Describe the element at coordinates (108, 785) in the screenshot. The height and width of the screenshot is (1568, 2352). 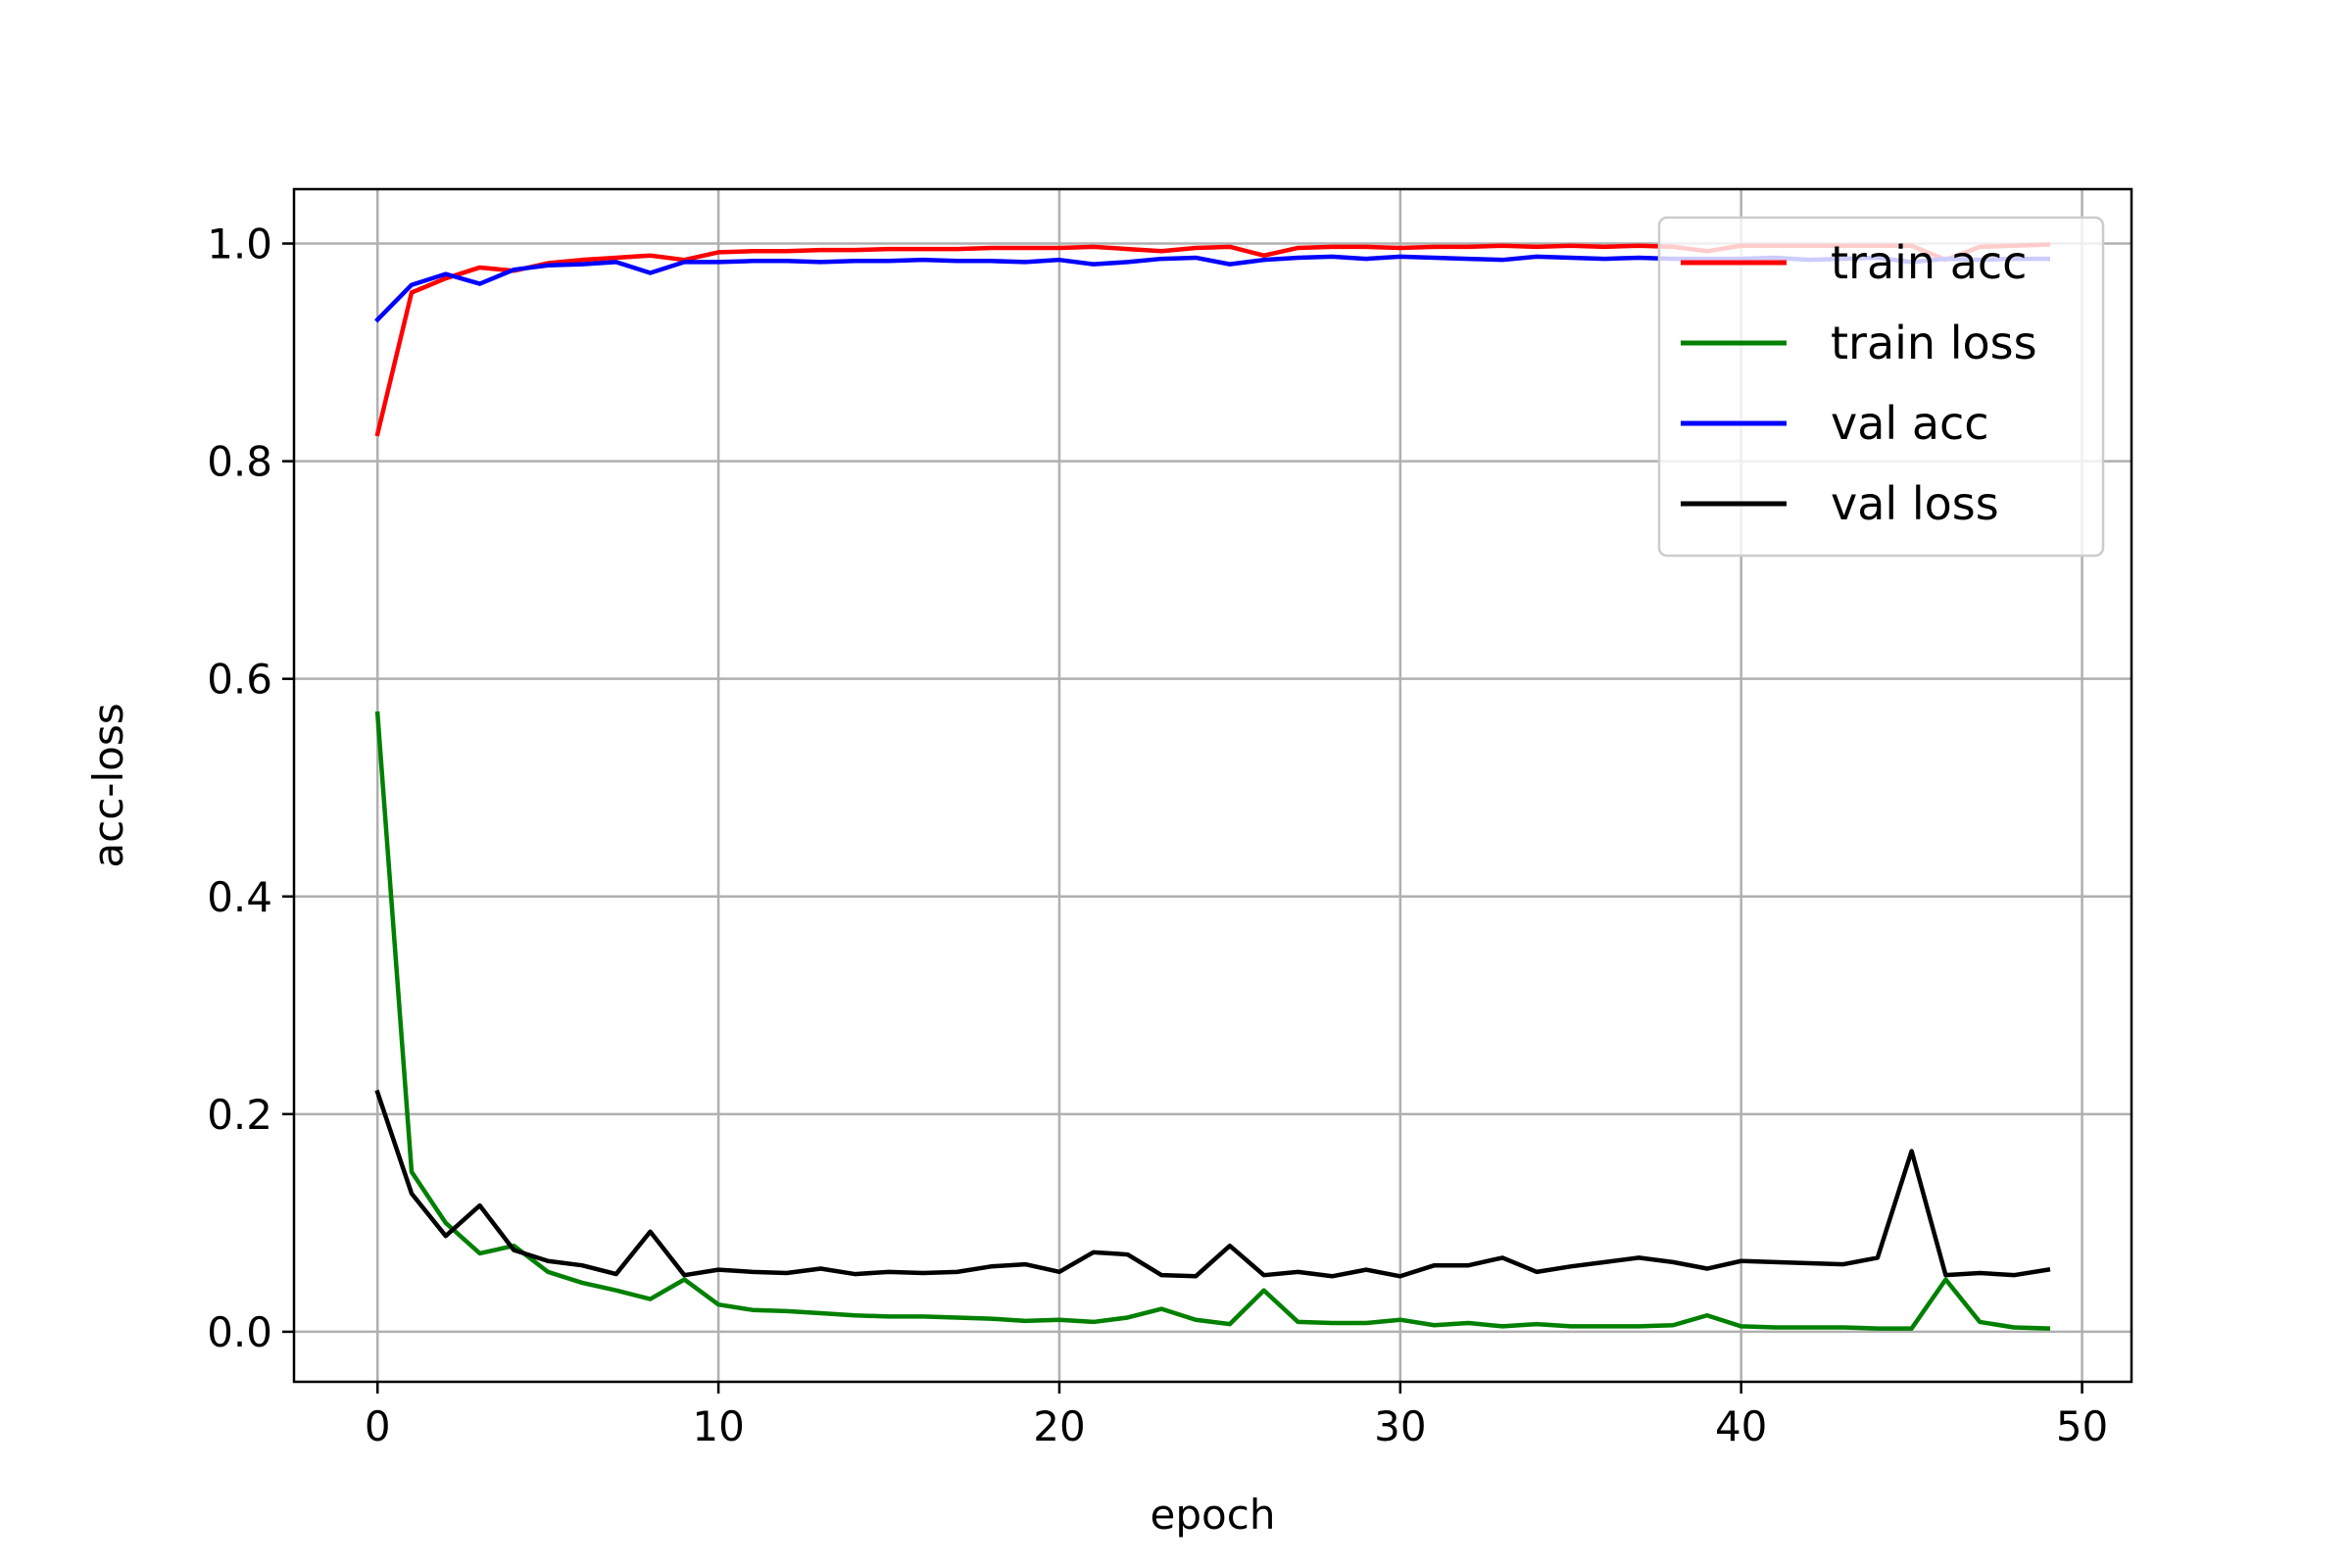
I see `y-axis-title: acc-loss` at that location.